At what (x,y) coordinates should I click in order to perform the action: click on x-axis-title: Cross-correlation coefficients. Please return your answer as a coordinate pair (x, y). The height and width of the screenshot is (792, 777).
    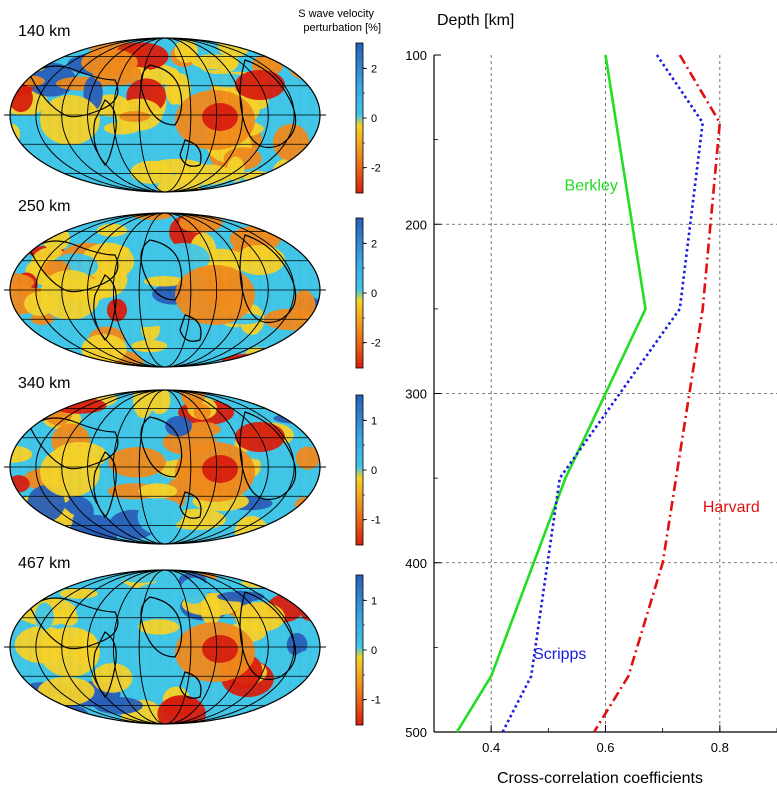
    Looking at the image, I should click on (600, 778).